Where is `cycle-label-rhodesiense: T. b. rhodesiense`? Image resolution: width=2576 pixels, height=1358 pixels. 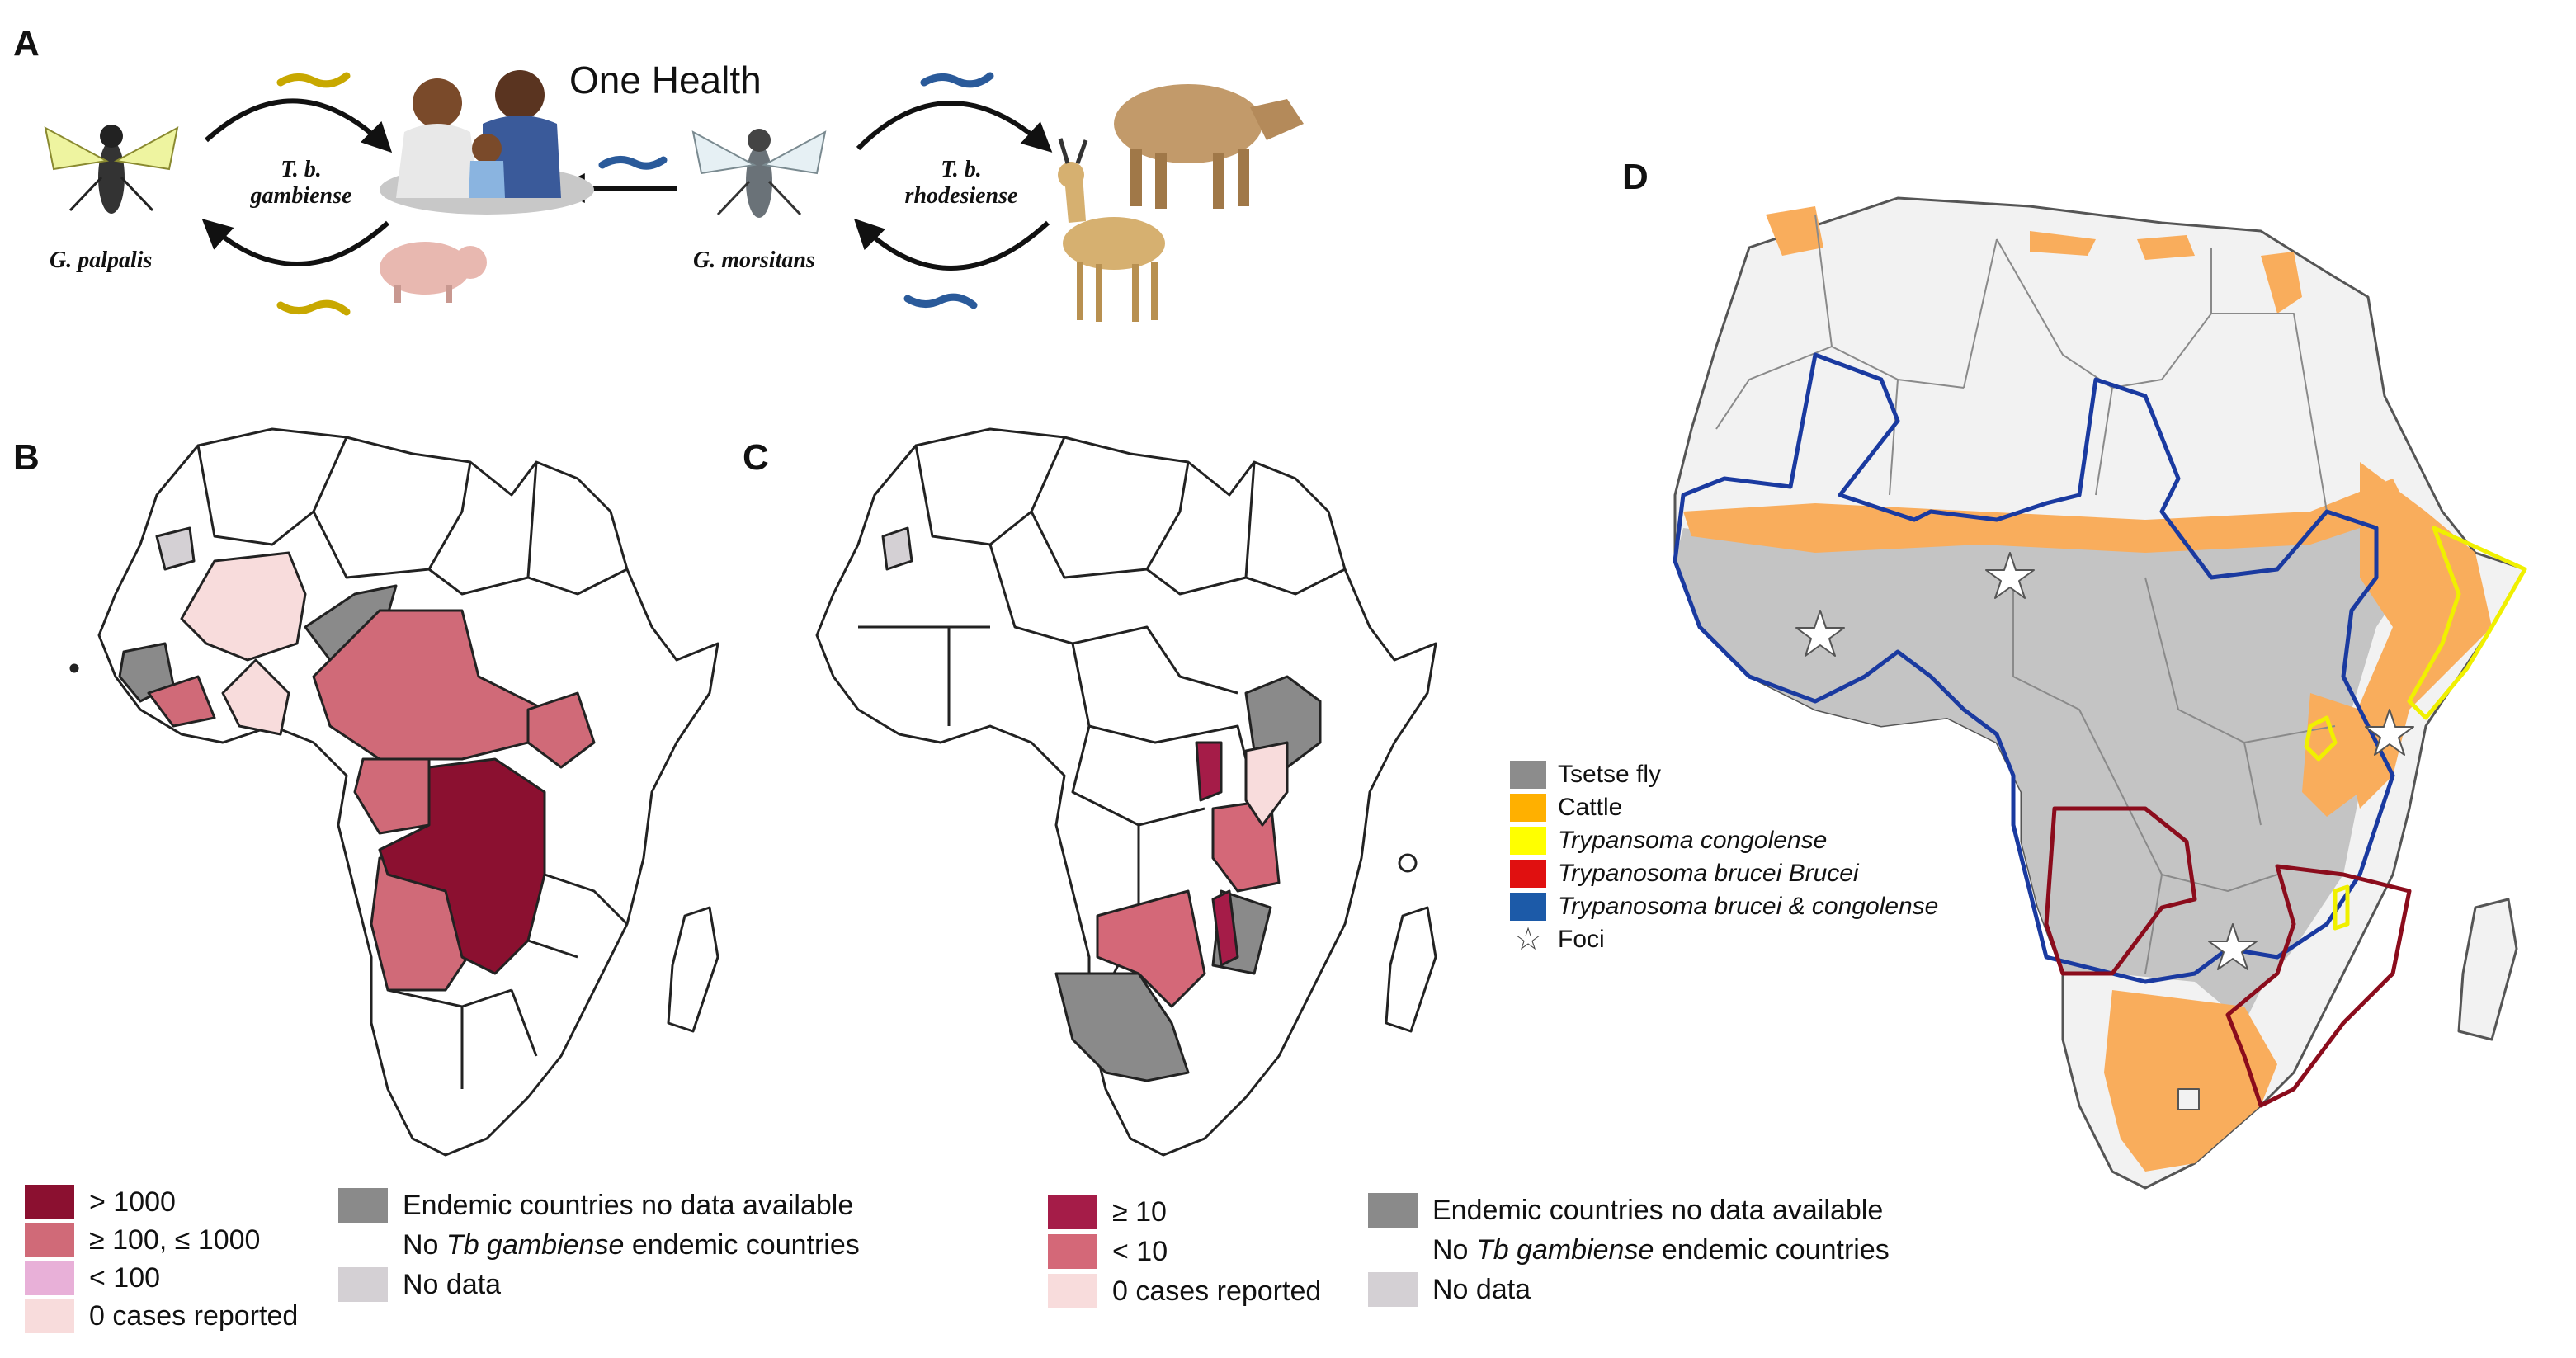
cycle-label-rhodesiense: T. b. rhodesiense is located at coordinates (961, 183).